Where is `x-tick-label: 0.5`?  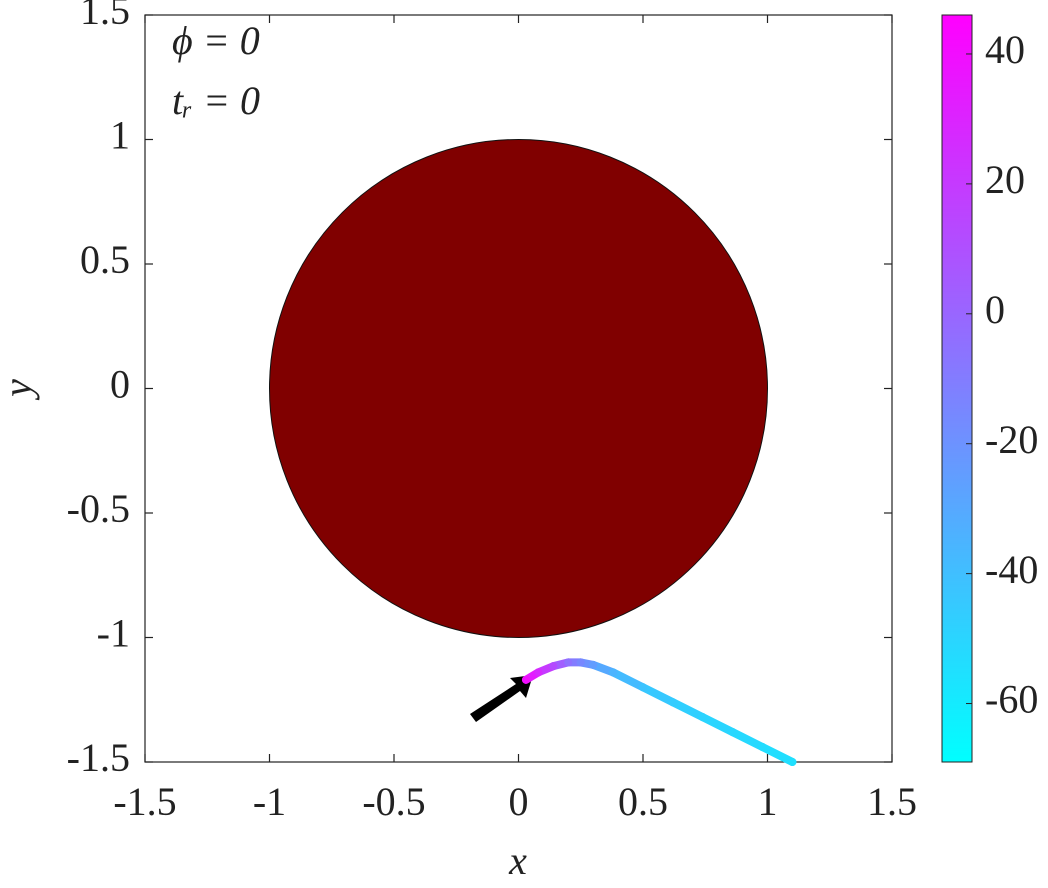 x-tick-label: 0.5 is located at coordinates (643, 801).